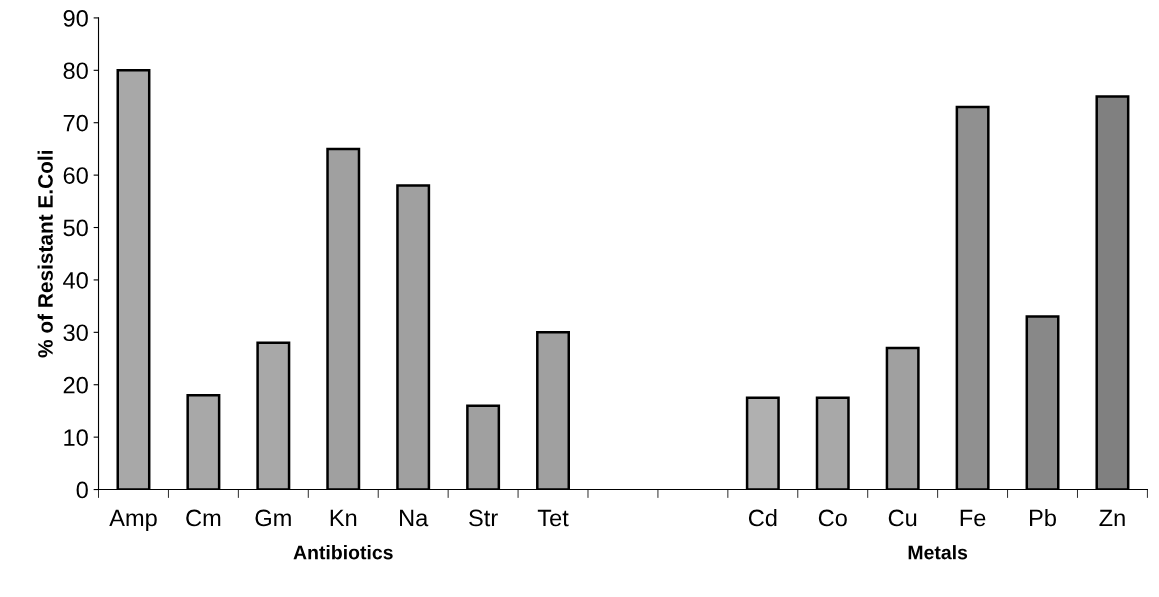 This screenshot has width=1159, height=597. Describe the element at coordinates (75, 71) in the screenshot. I see `y-tick-label: 80` at that location.